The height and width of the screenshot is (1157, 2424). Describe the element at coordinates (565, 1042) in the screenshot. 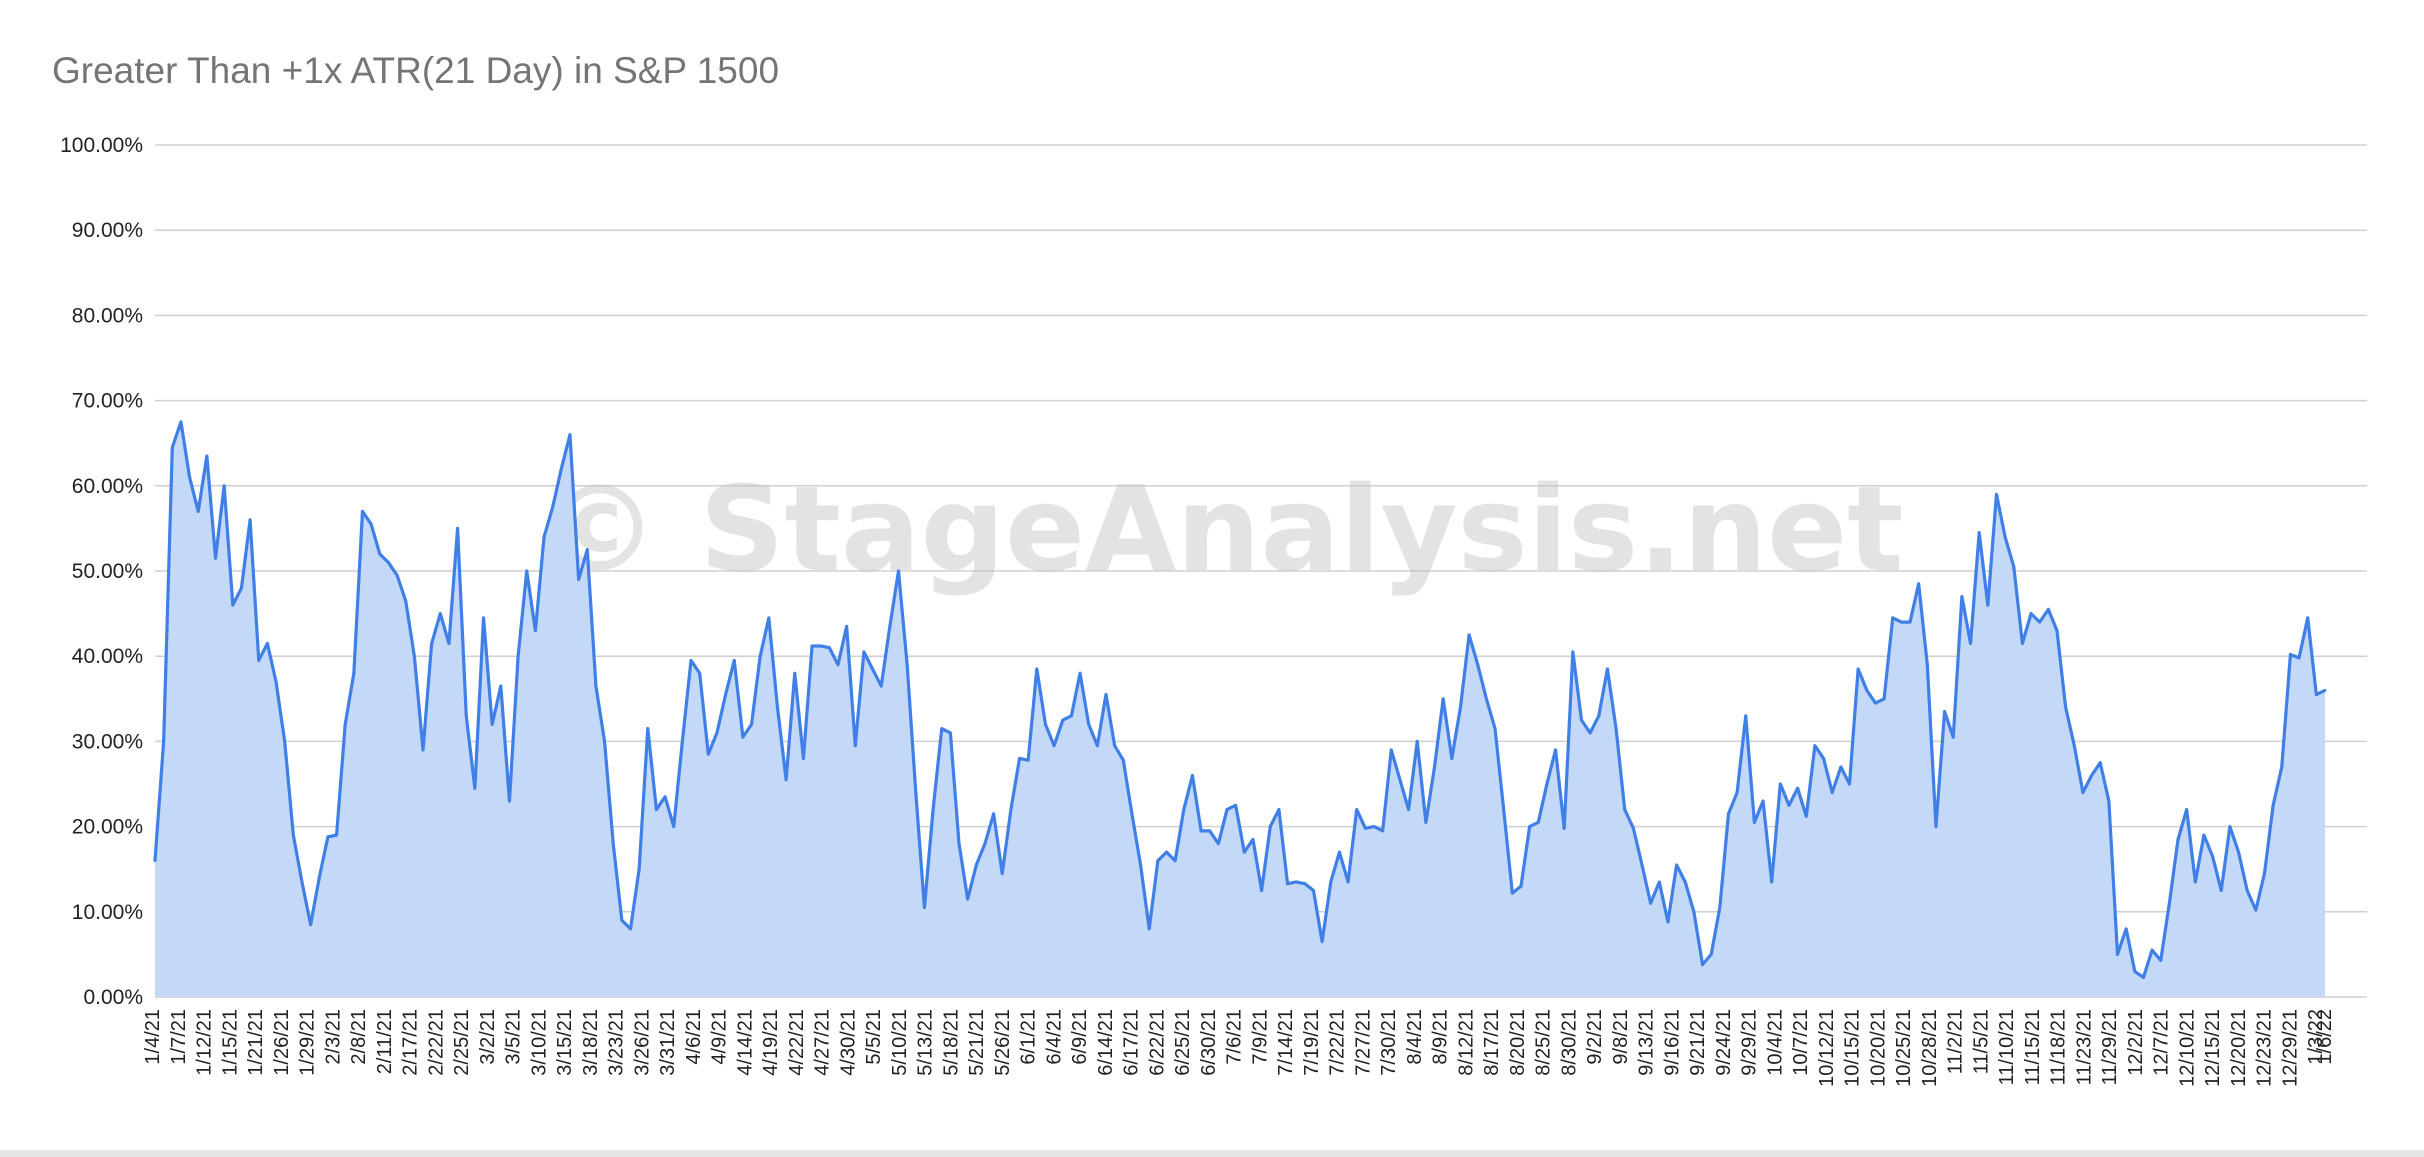

I see `x-tick-label: 3/15/21` at that location.